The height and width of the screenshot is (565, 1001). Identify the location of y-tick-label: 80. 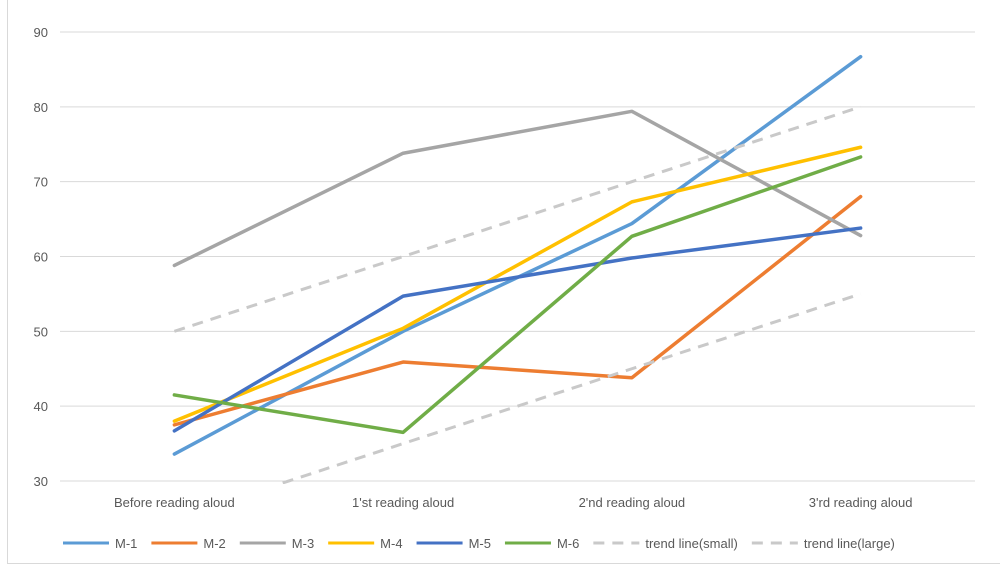
(41, 107).